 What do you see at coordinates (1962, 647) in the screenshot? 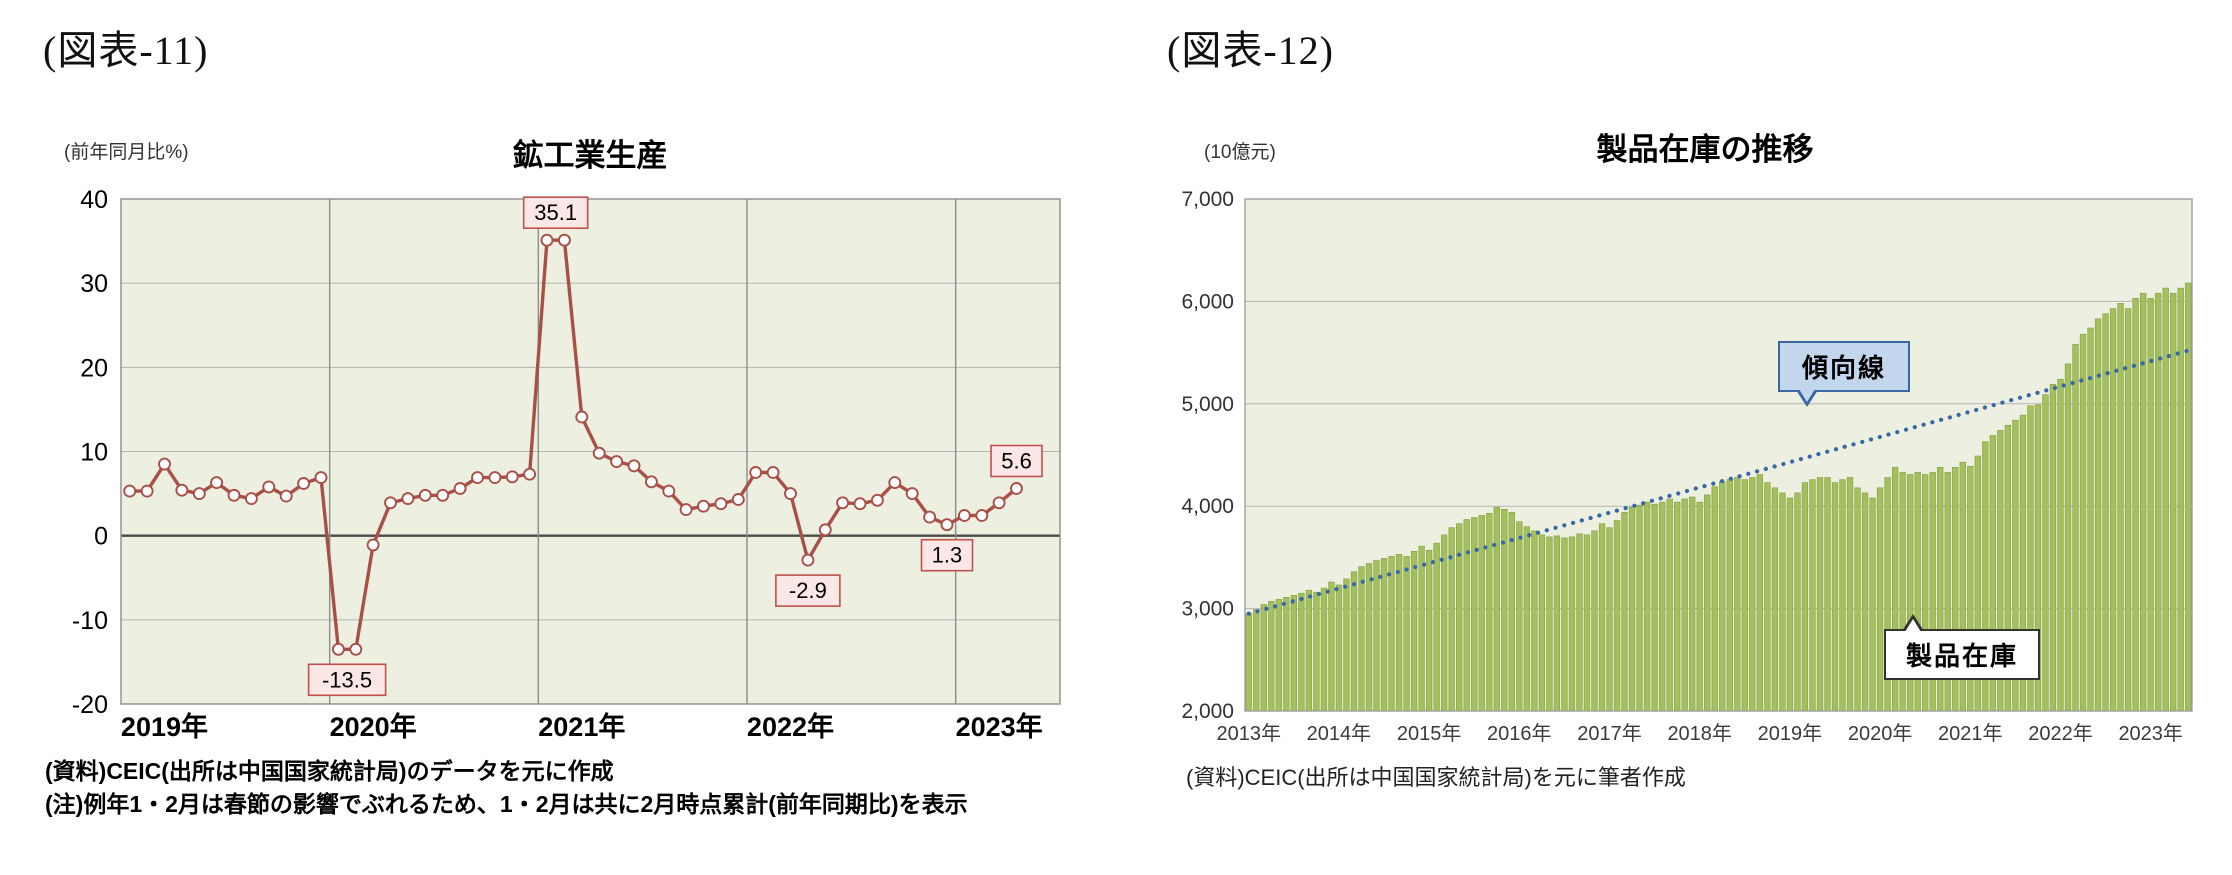
I see `inventory-series-callout: 製品在庫` at bounding box center [1962, 647].